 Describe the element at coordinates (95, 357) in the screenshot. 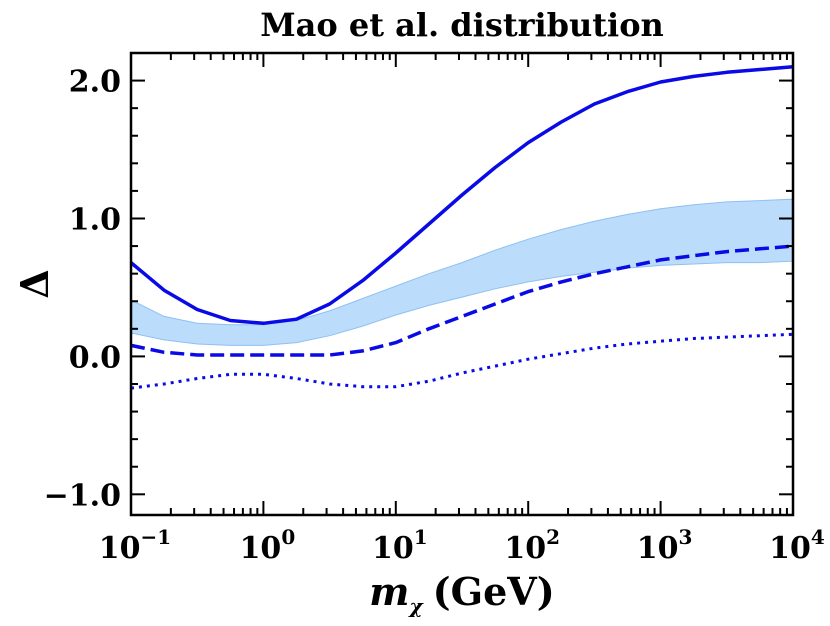

I see `y-tick-label: 0.0` at that location.